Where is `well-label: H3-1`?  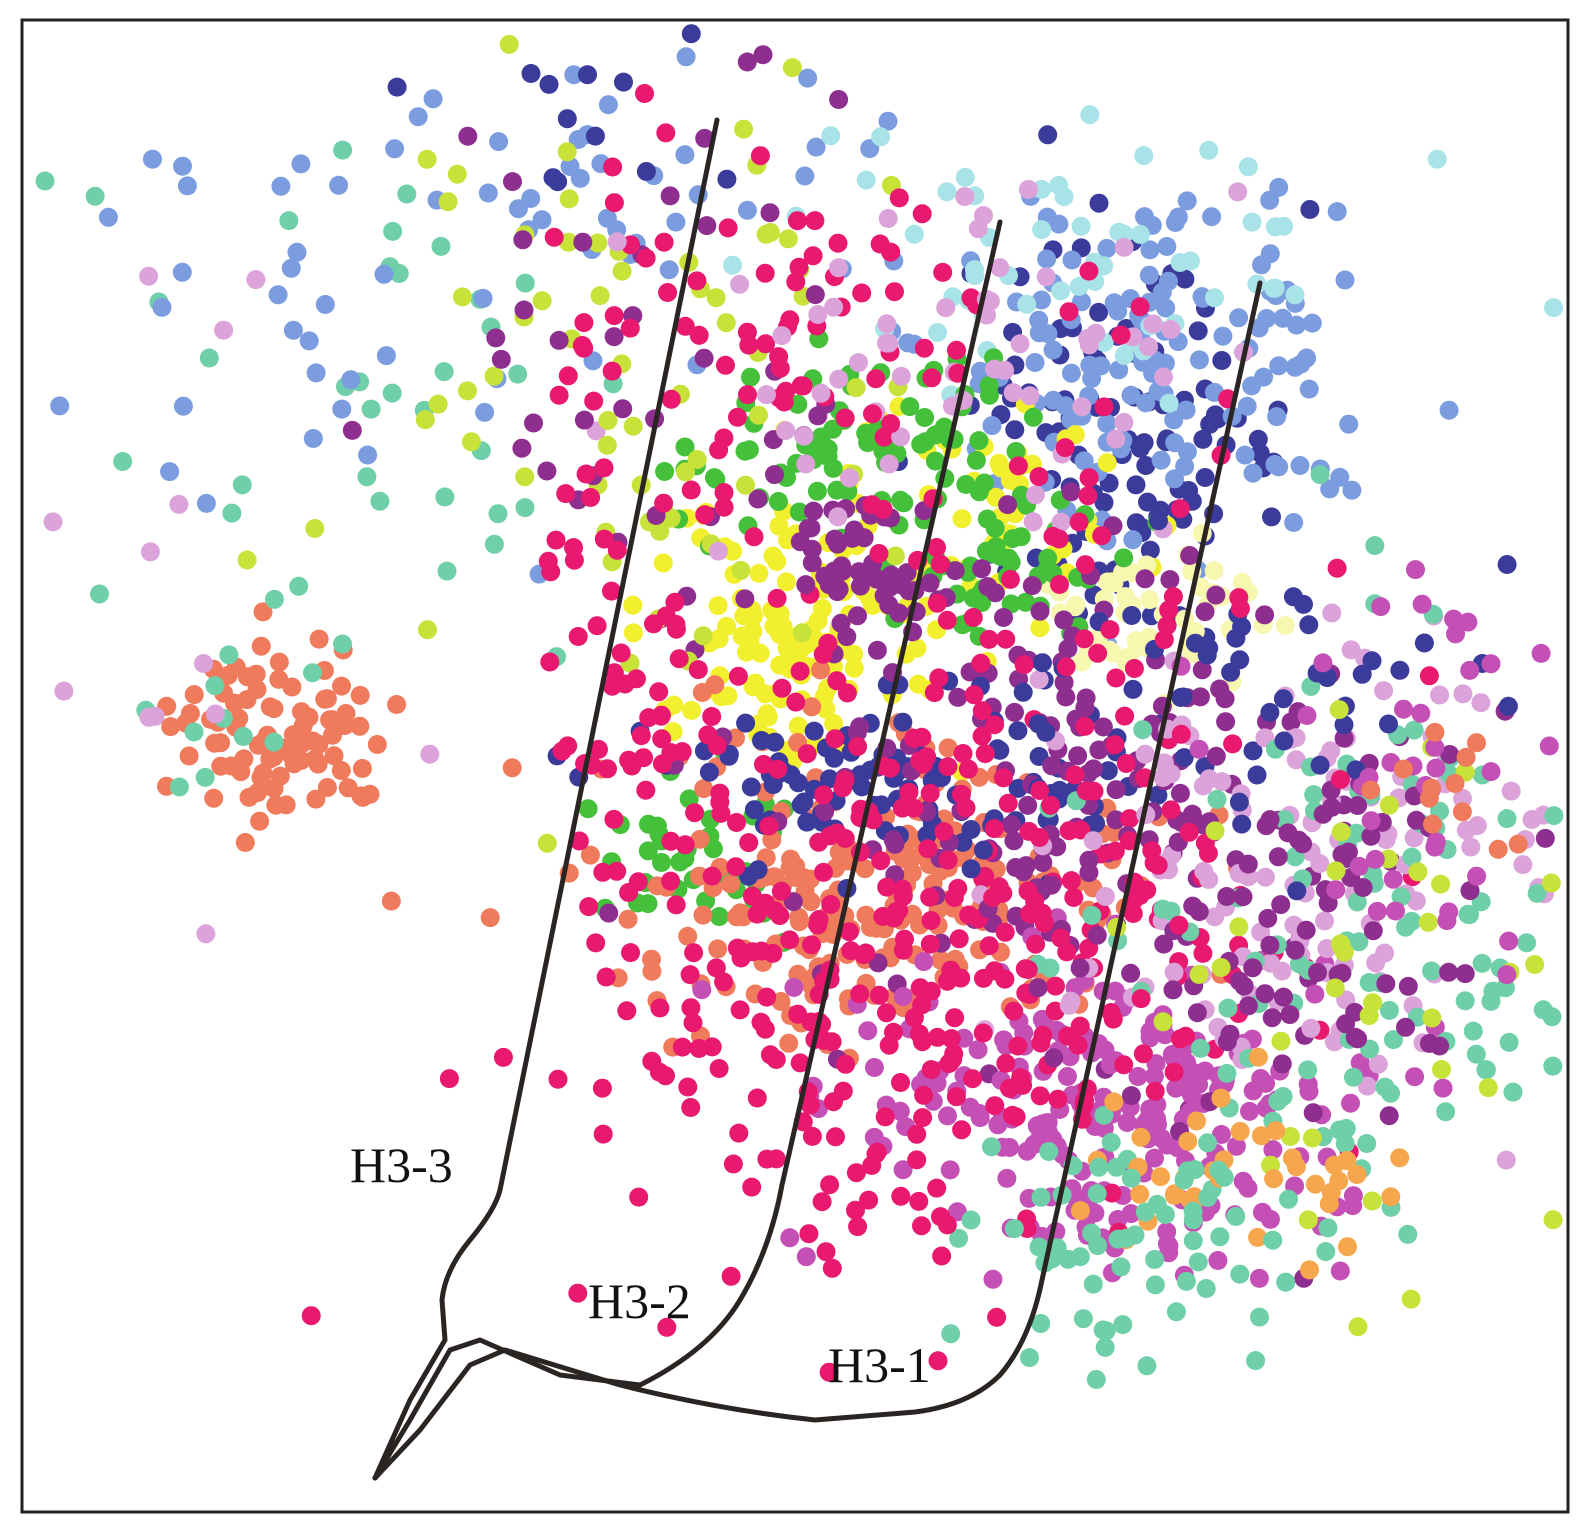 well-label: H3-1 is located at coordinates (879, 1365).